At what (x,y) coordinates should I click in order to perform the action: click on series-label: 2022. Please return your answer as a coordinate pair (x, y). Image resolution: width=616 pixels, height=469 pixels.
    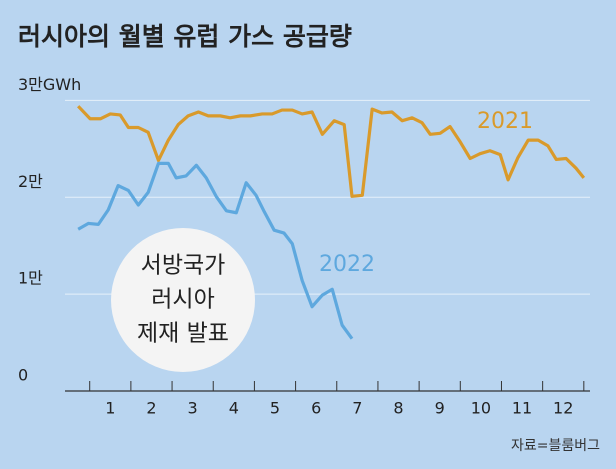
    Looking at the image, I should click on (347, 264).